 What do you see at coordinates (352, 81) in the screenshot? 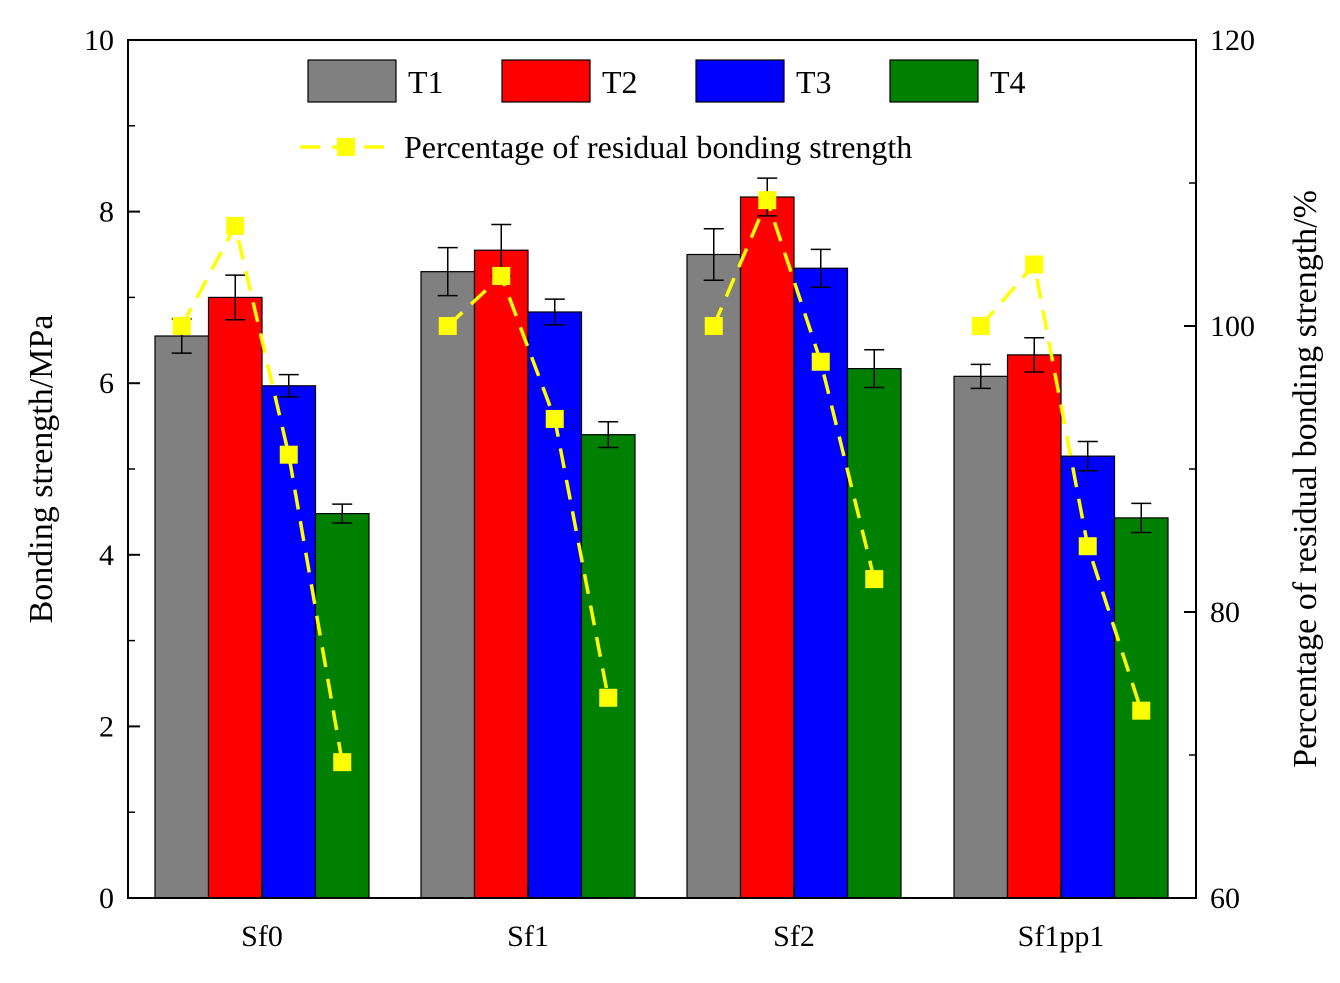
I see `legend-swatch-t1` at bounding box center [352, 81].